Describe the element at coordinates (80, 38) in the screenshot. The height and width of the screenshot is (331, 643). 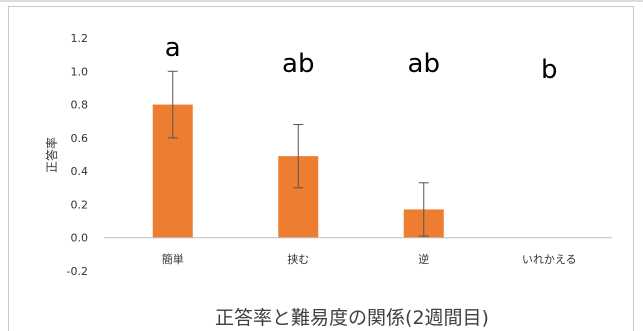
I see `y-tick-label: 1.2` at that location.